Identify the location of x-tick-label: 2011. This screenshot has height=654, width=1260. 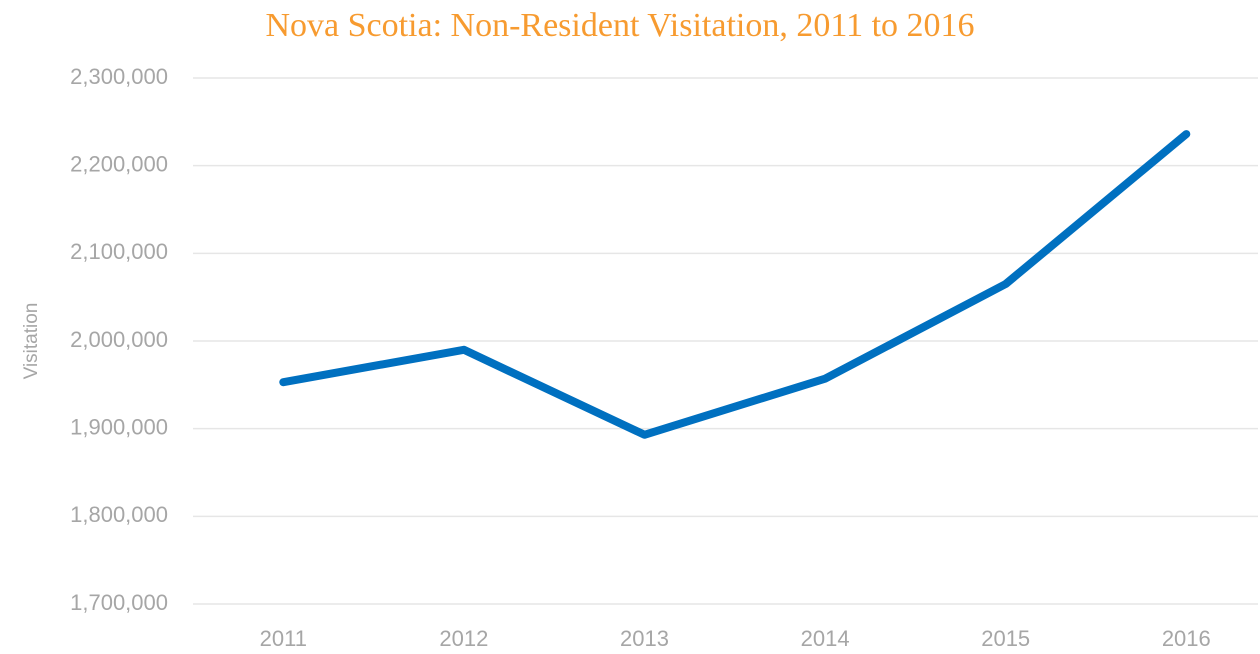
(283, 638).